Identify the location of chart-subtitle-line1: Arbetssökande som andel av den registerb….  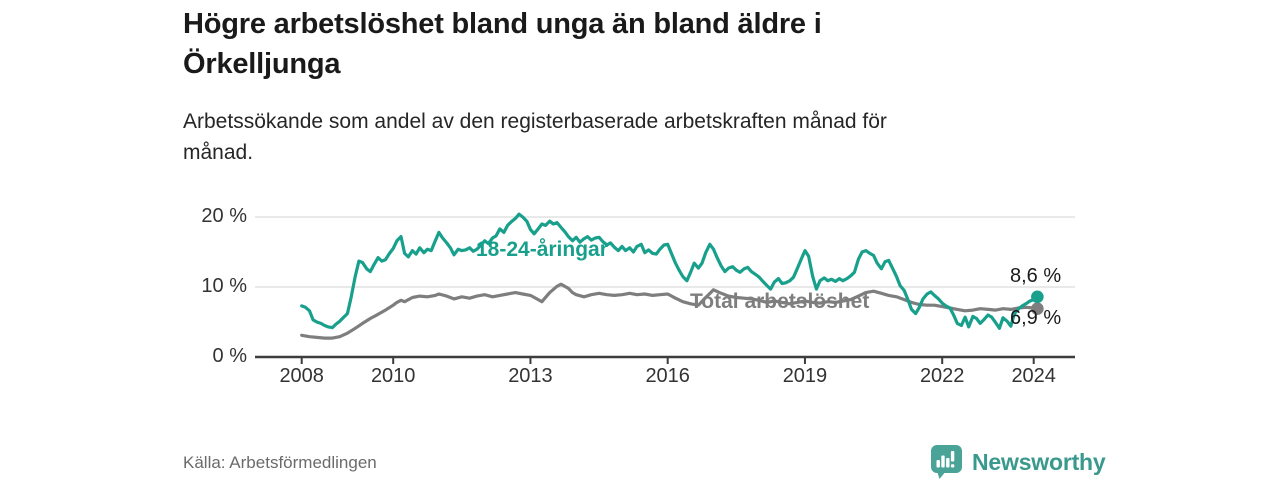
(535, 121).